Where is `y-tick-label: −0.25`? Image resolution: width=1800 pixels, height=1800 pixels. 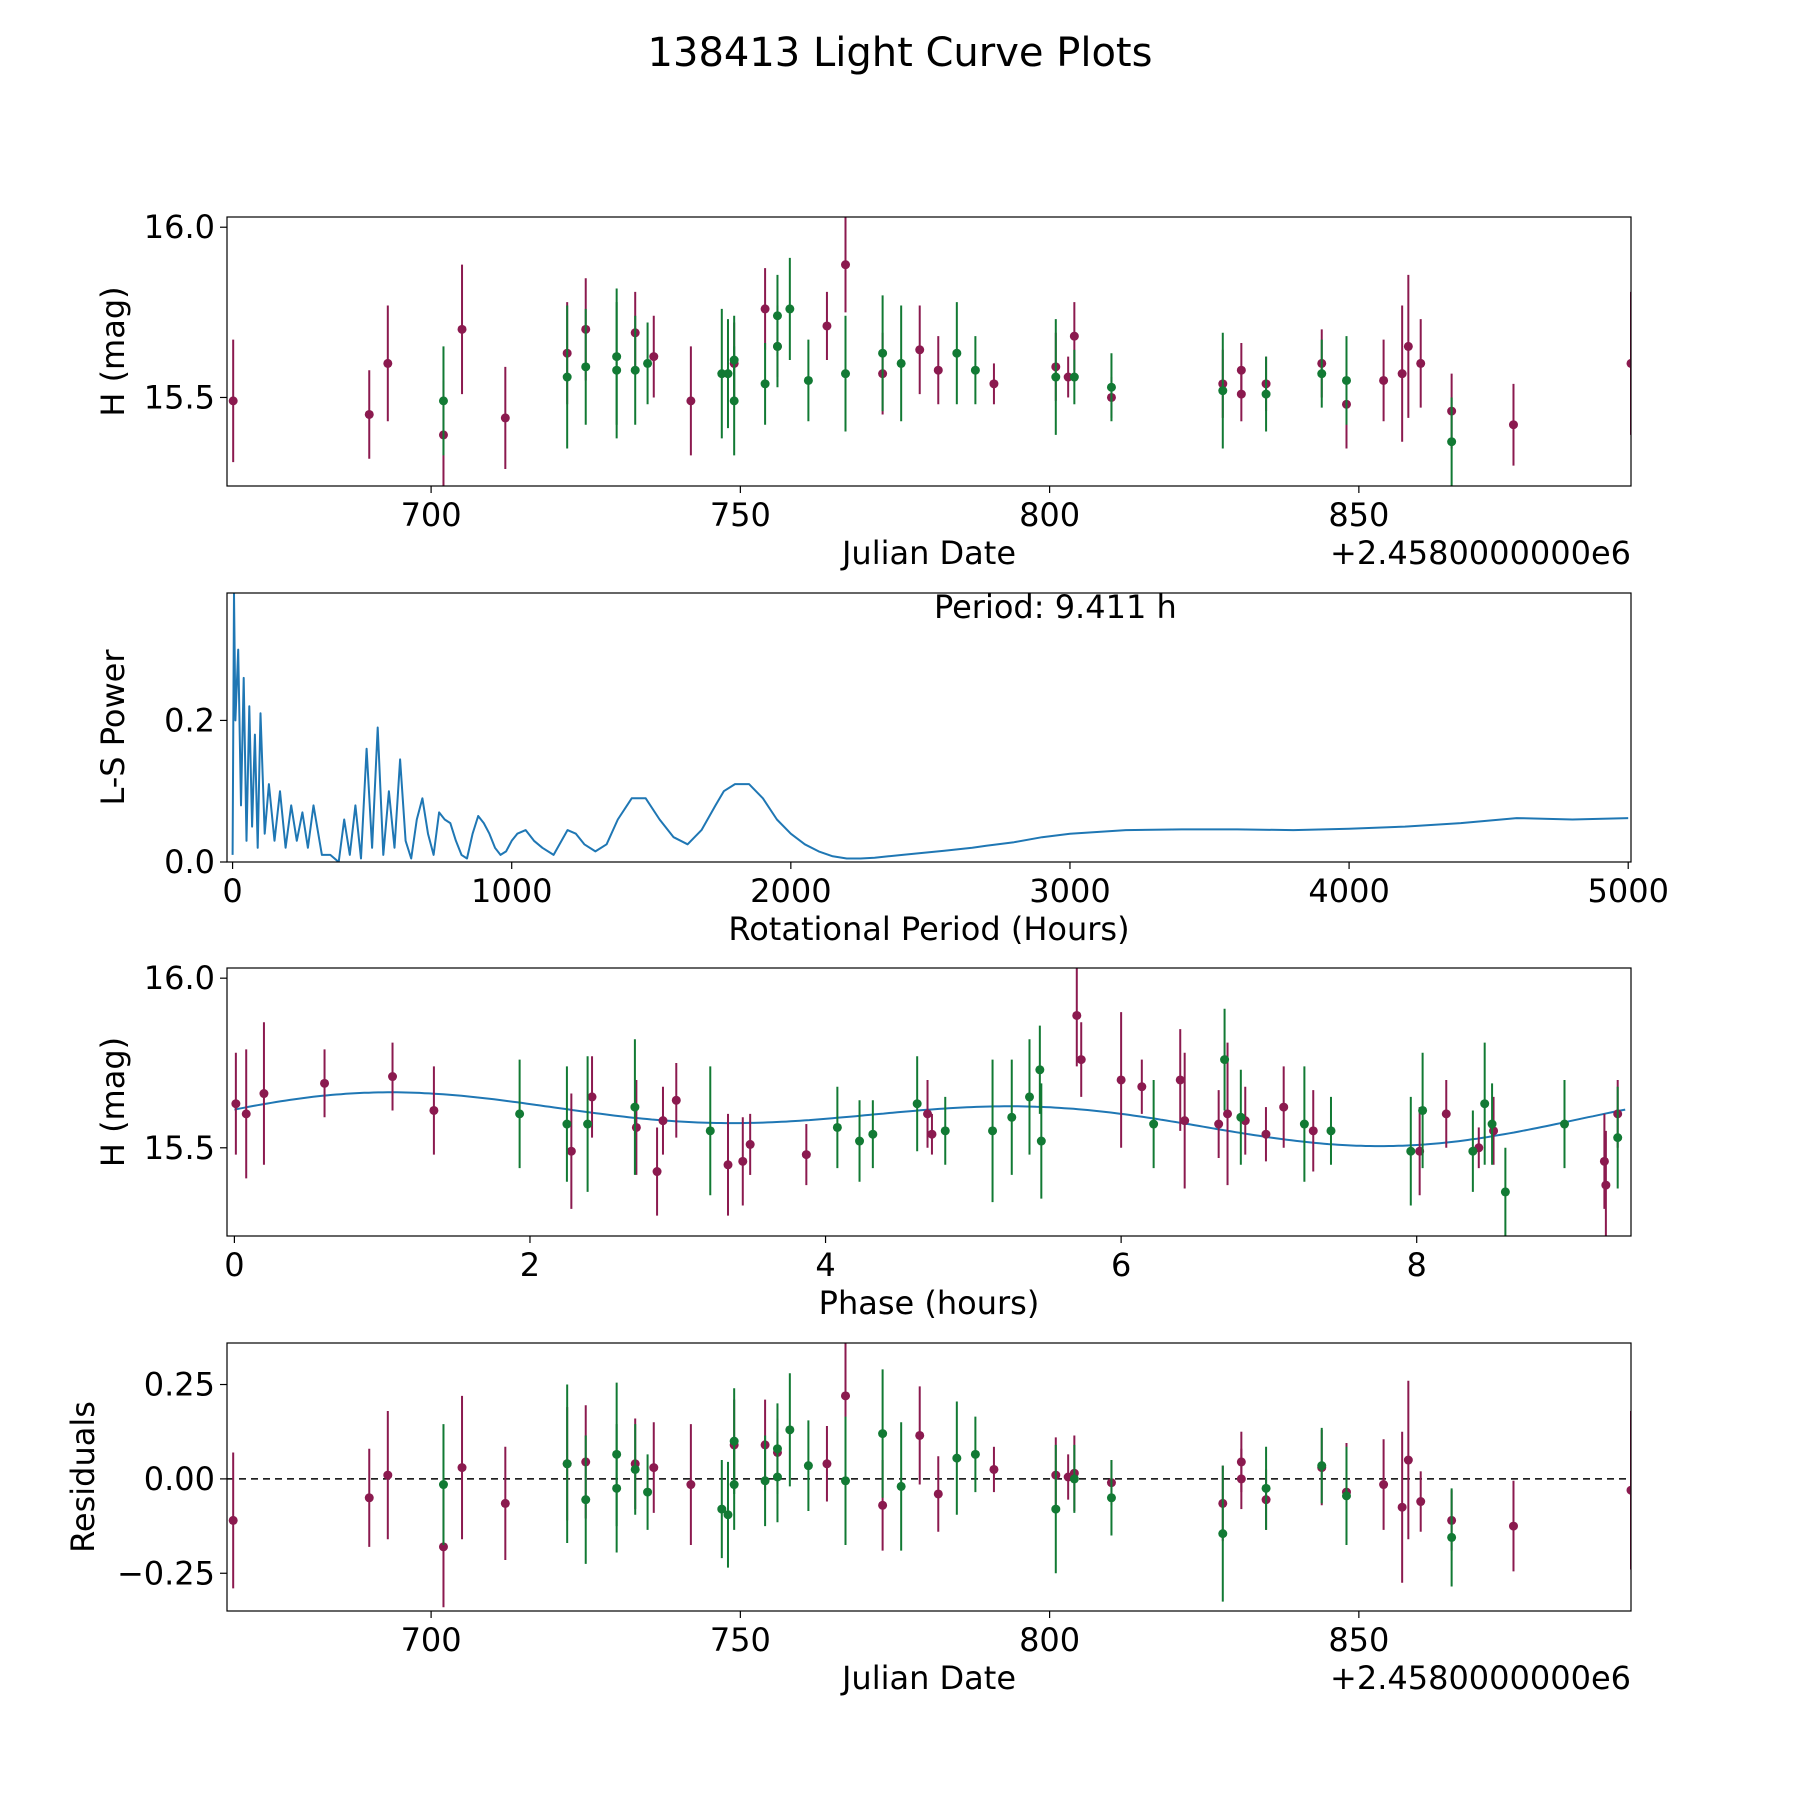 y-tick-label: −0.25 is located at coordinates (166, 1573).